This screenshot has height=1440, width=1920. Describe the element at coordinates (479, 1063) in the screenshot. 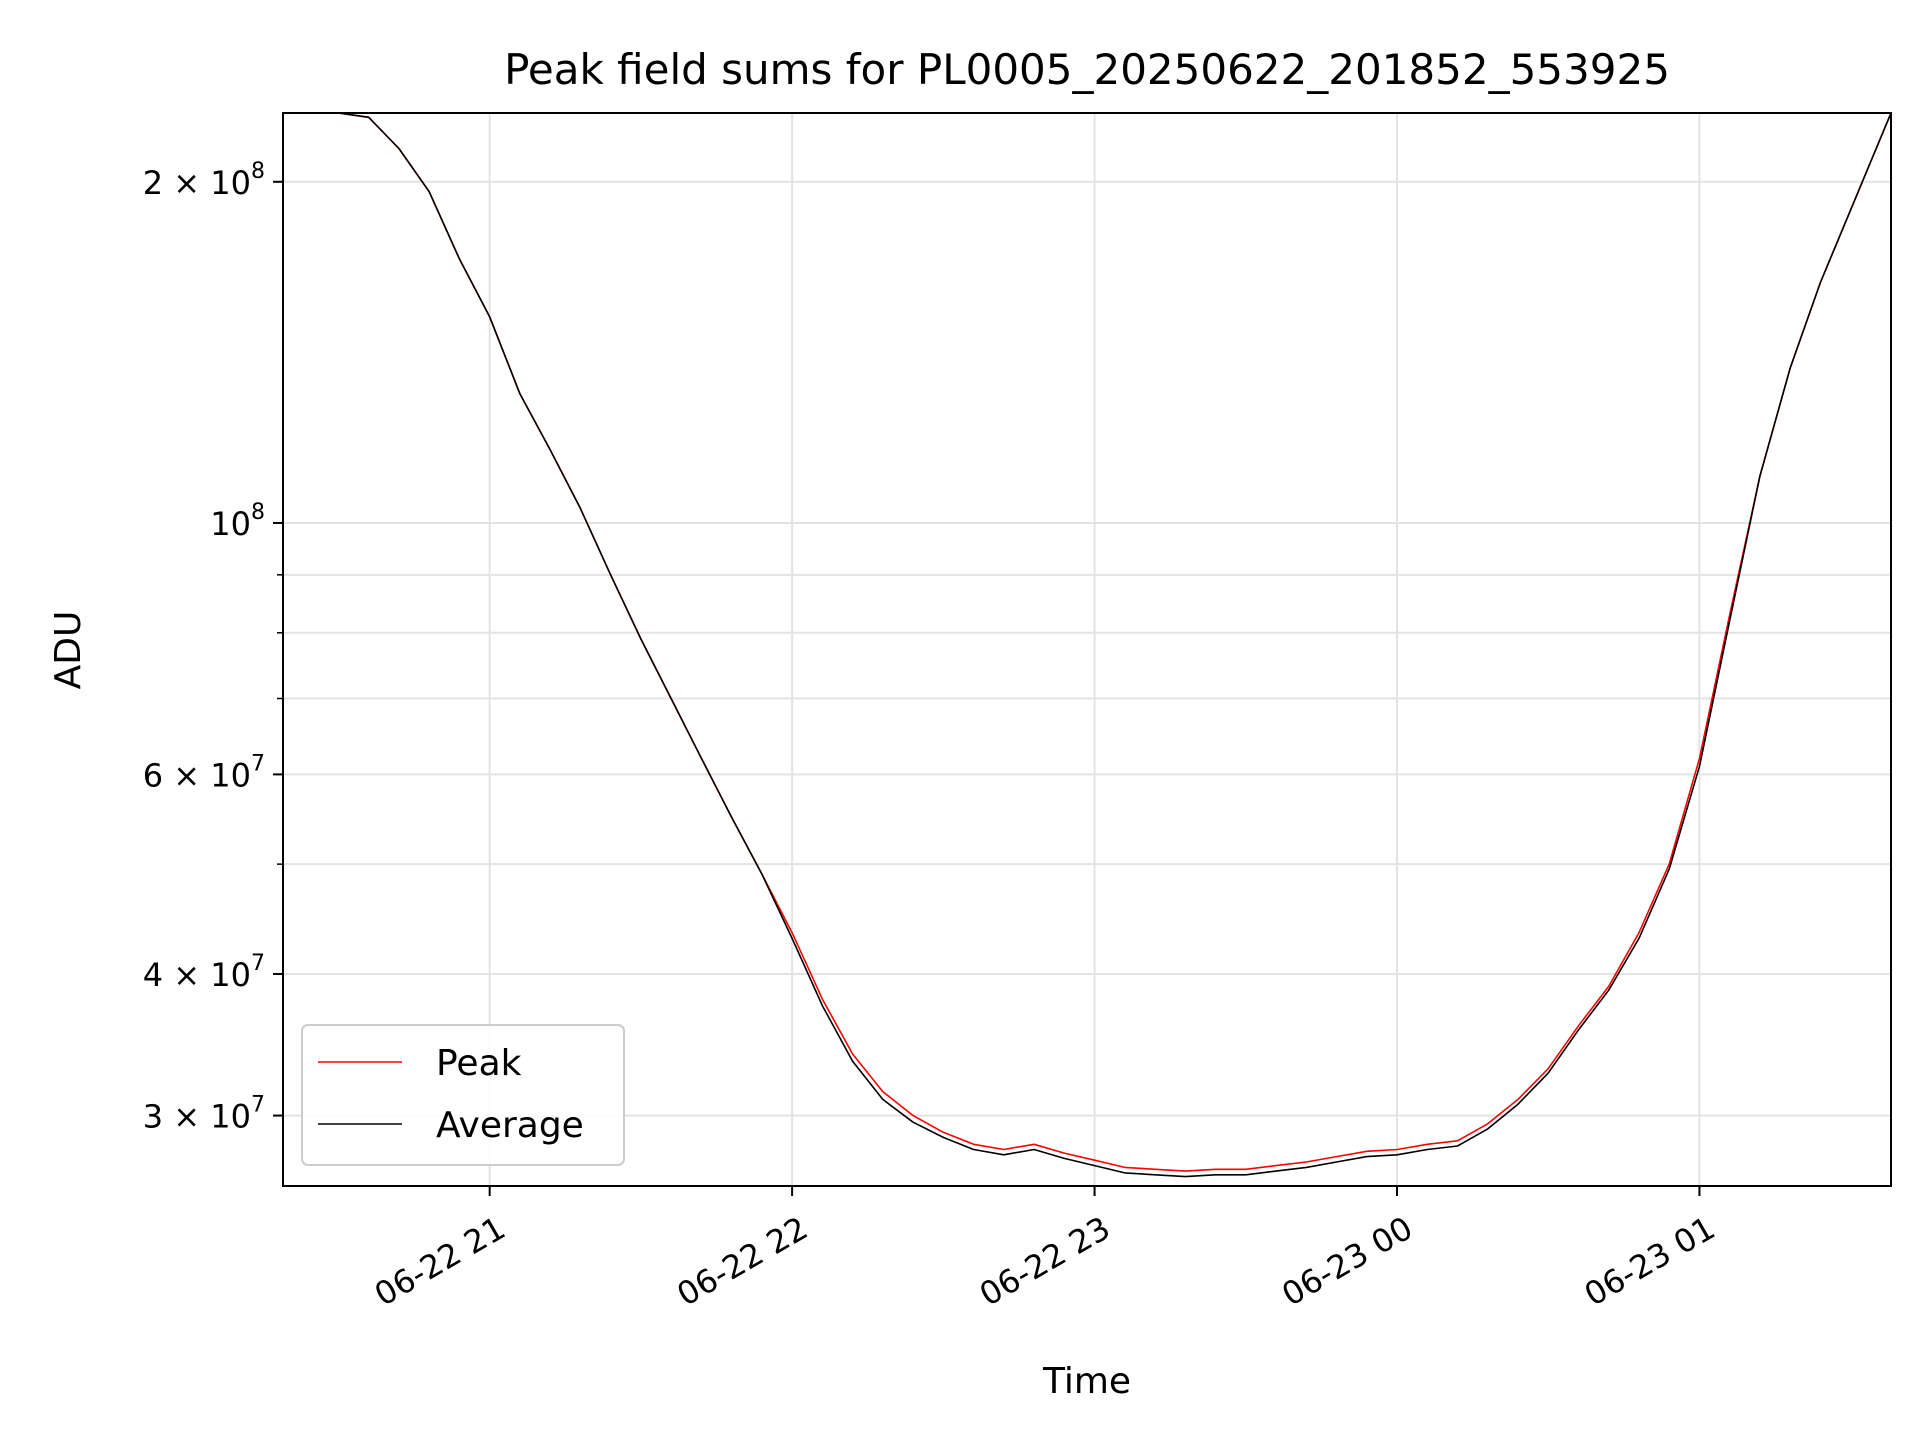

I see `legend-label-peak: Peak` at that location.